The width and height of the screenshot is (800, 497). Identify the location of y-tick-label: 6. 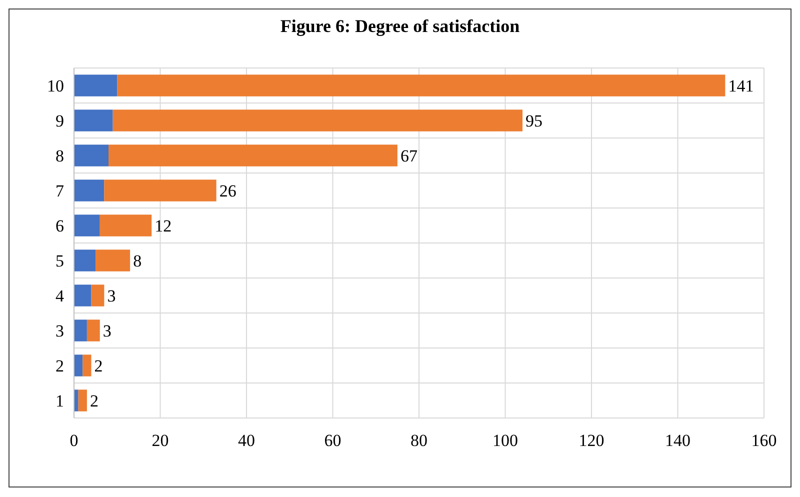
(60, 226).